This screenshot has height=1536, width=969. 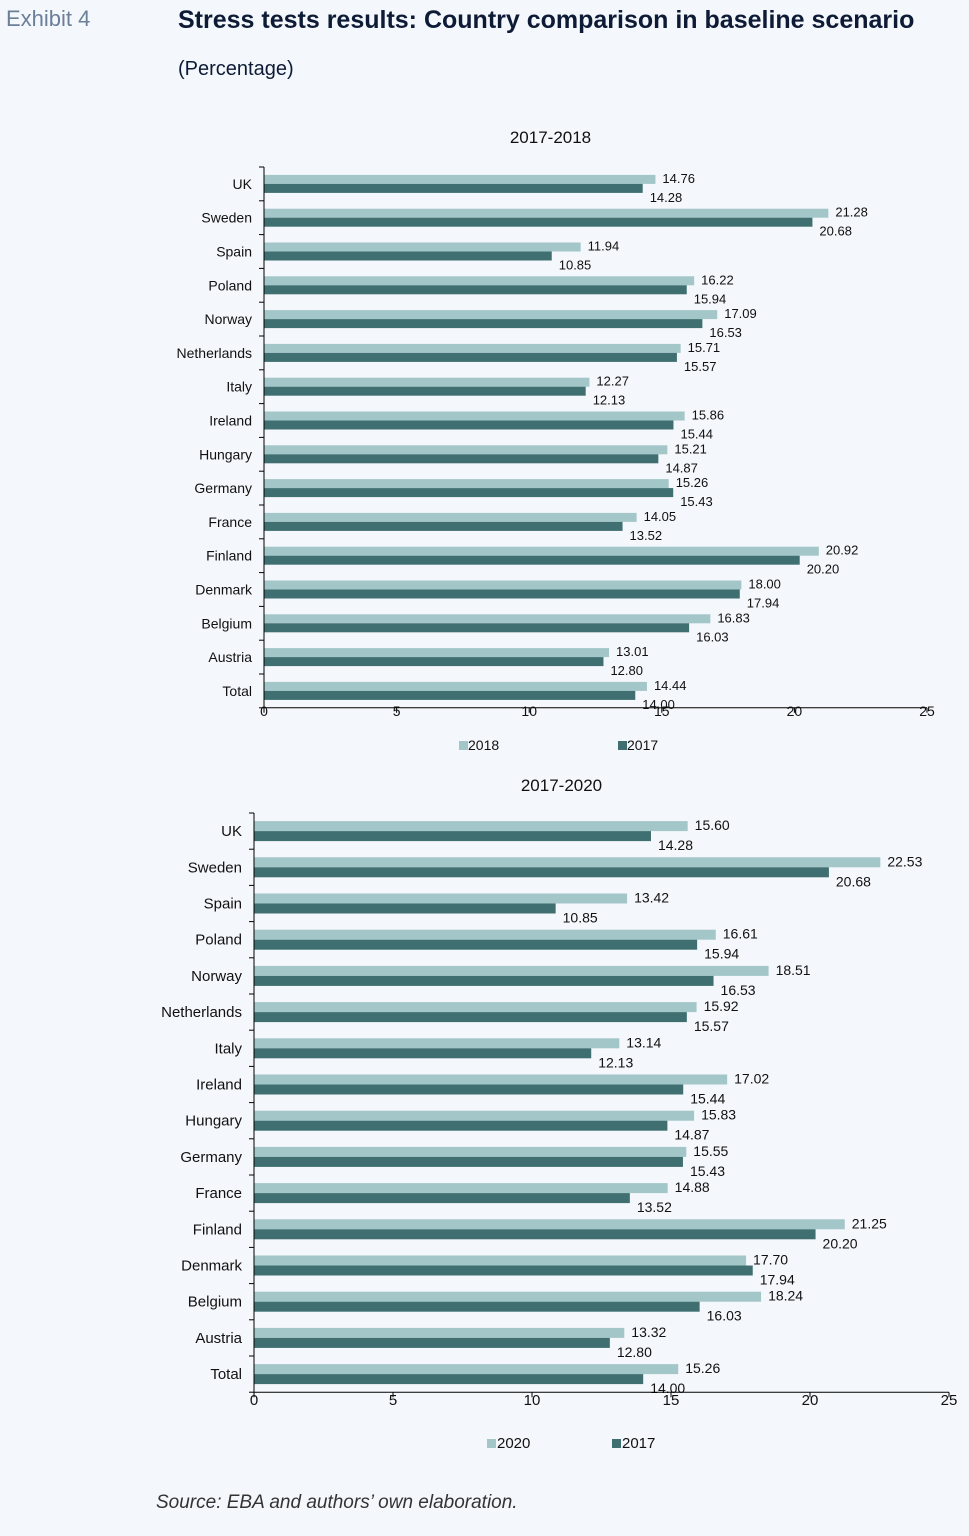 What do you see at coordinates (704, 347) in the screenshot?
I see `data-label: 15.71` at bounding box center [704, 347].